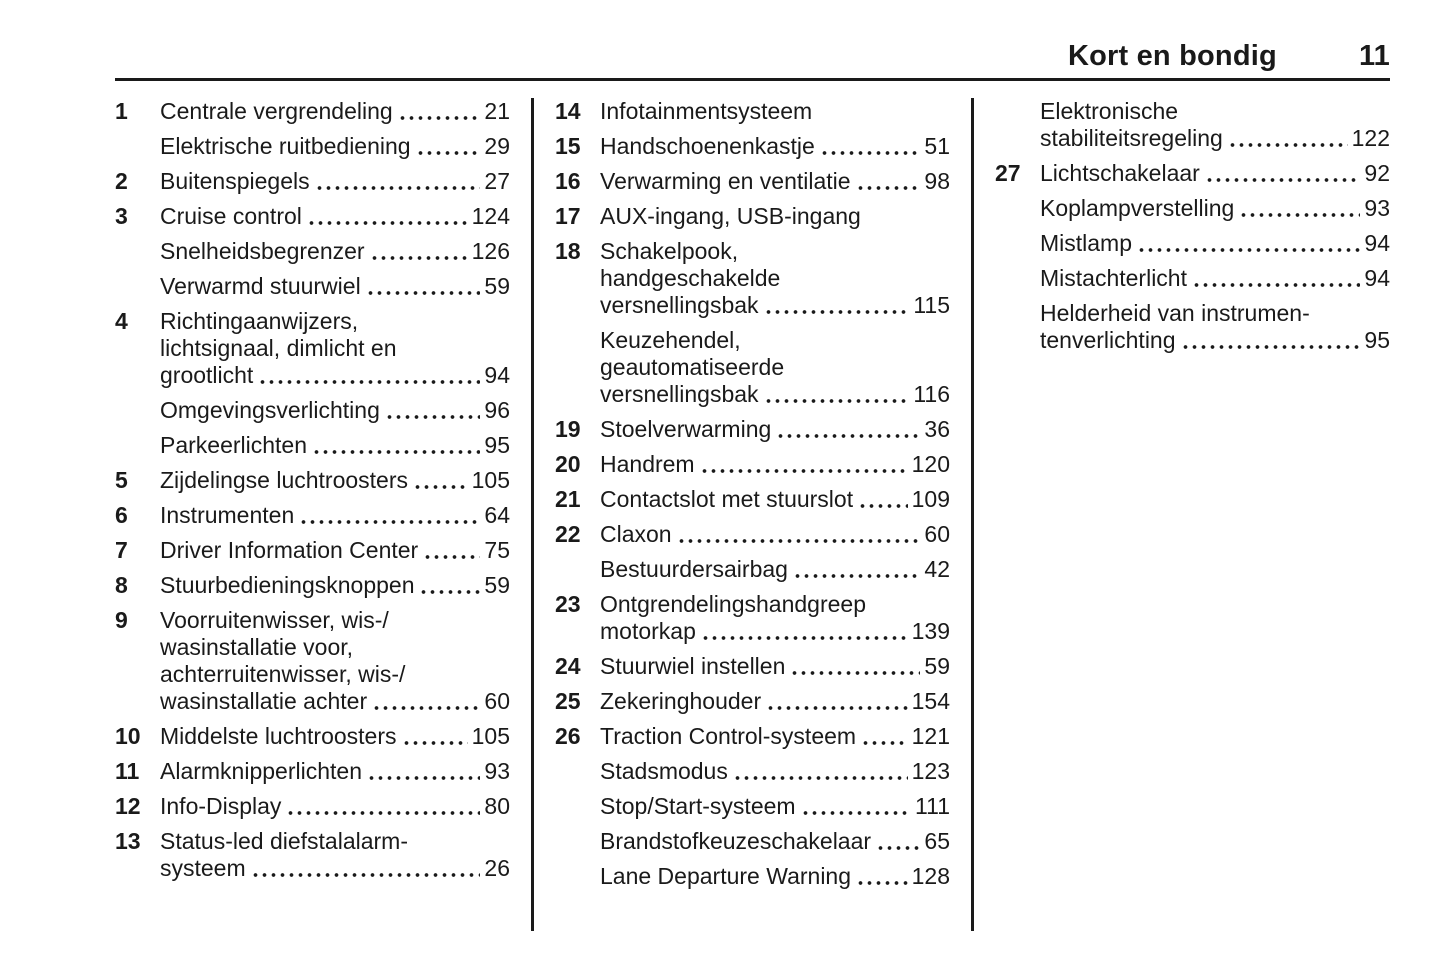 This screenshot has height=966, width=1445. I want to click on entry-line: Keuzehendel,, so click(775, 340).